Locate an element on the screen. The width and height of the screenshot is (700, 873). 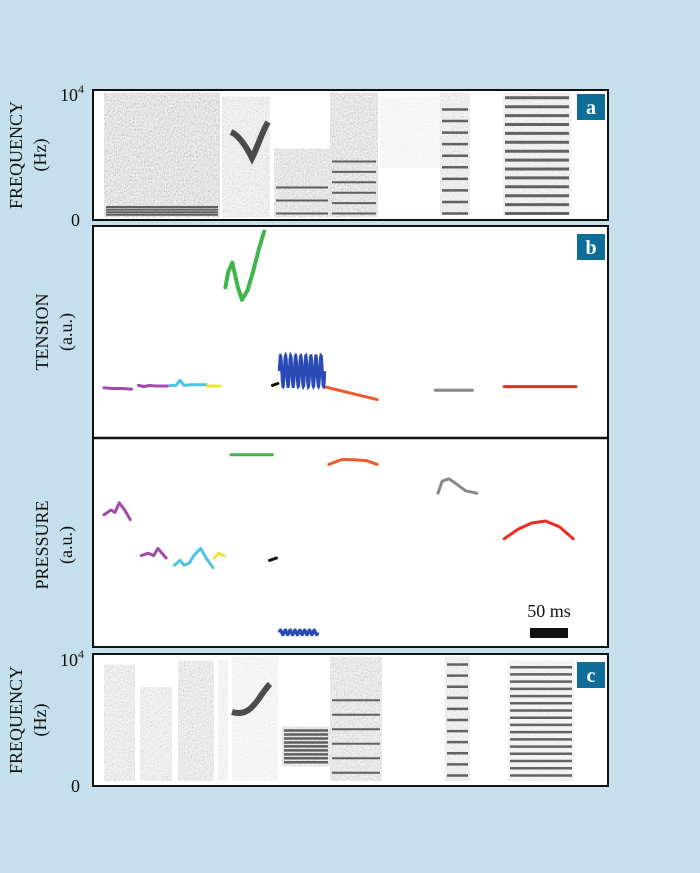
y-tick-c-top: 104 is located at coordinates (72, 658).